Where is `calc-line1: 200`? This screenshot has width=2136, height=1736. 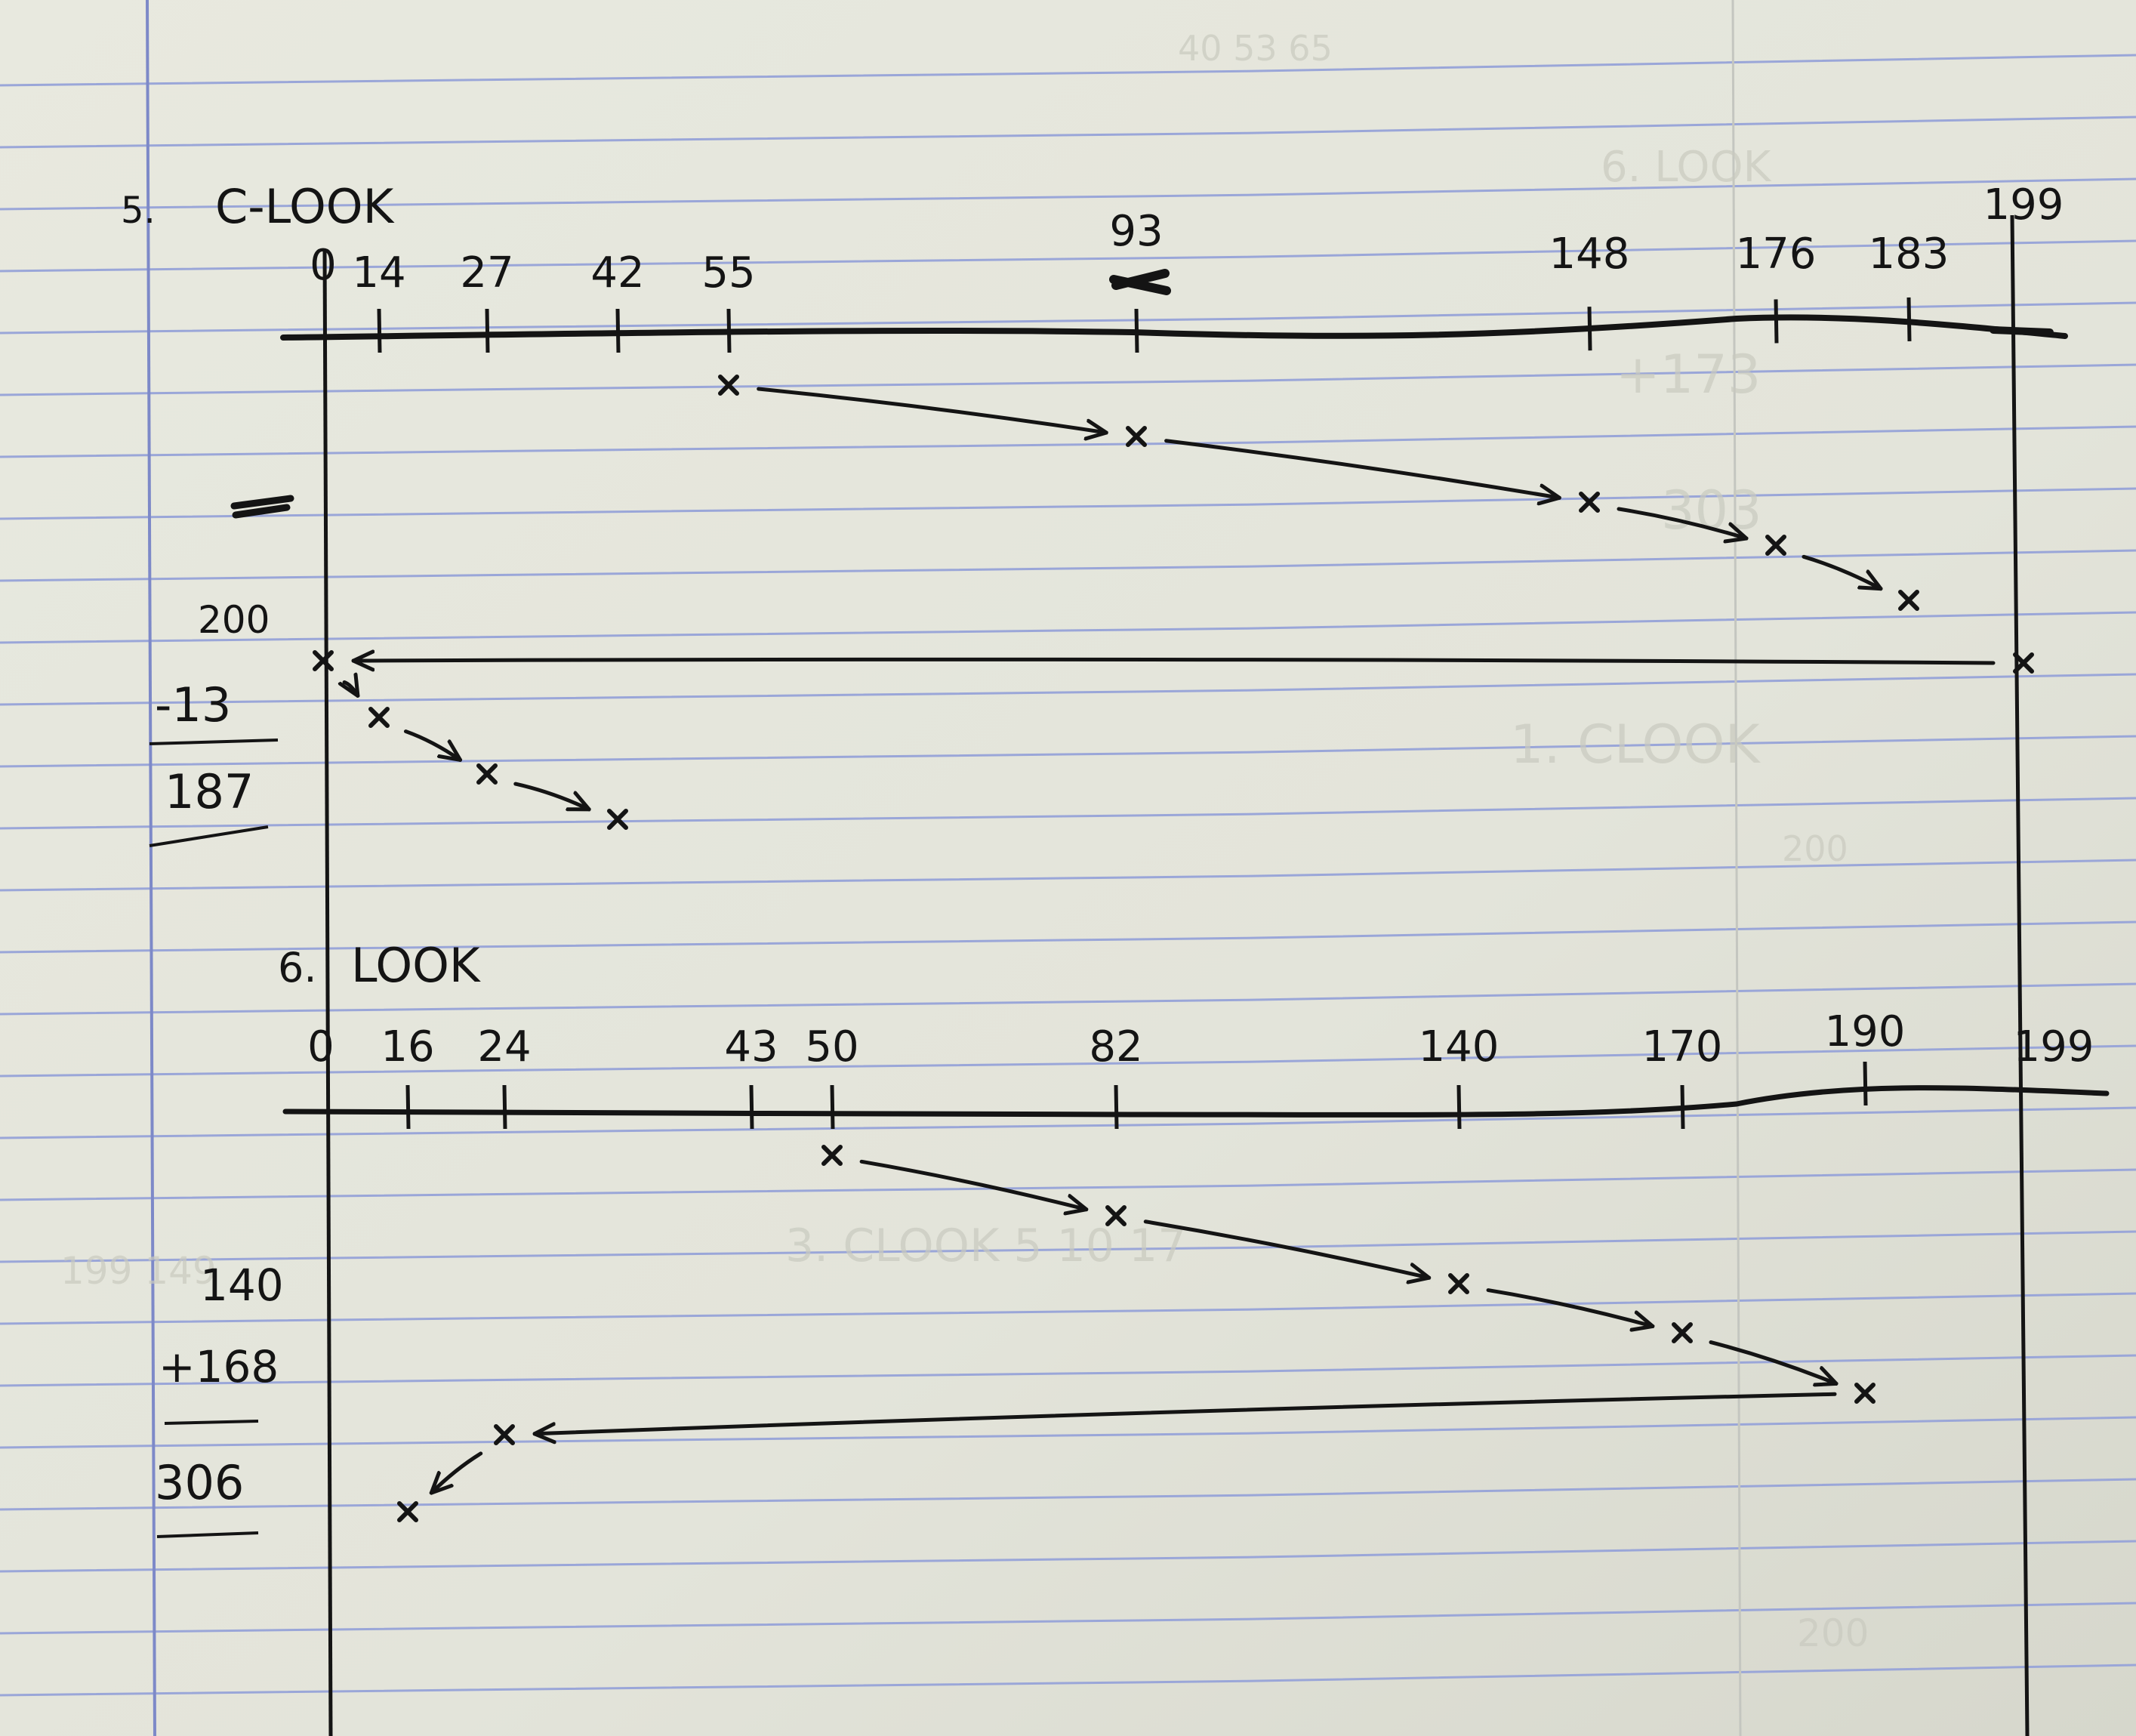
calc-line1: 200 is located at coordinates (234, 620).